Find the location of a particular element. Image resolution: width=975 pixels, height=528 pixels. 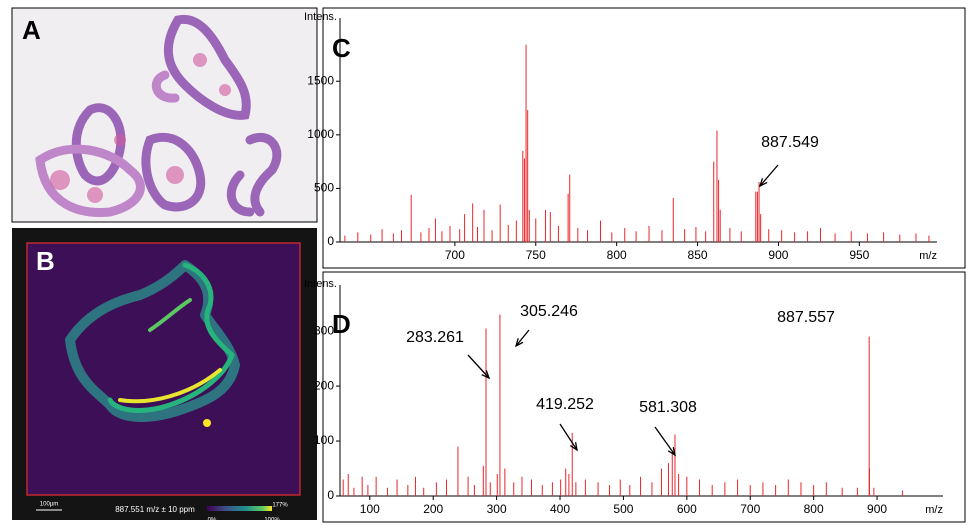

panel-label: A is located at coordinates (31, 30).